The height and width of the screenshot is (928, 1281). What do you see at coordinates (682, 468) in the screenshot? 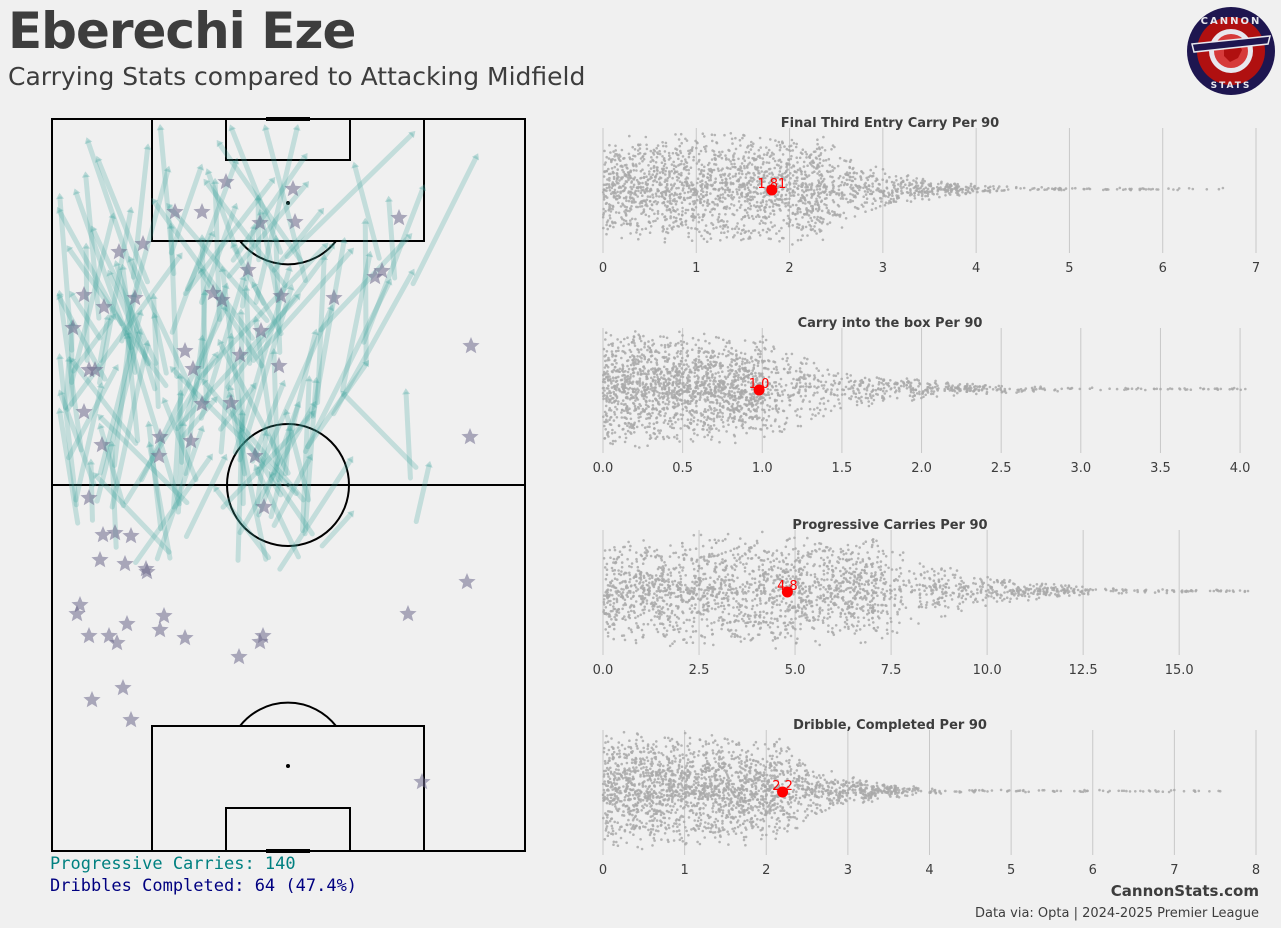
I see `tick-label: 0.5` at bounding box center [682, 468].